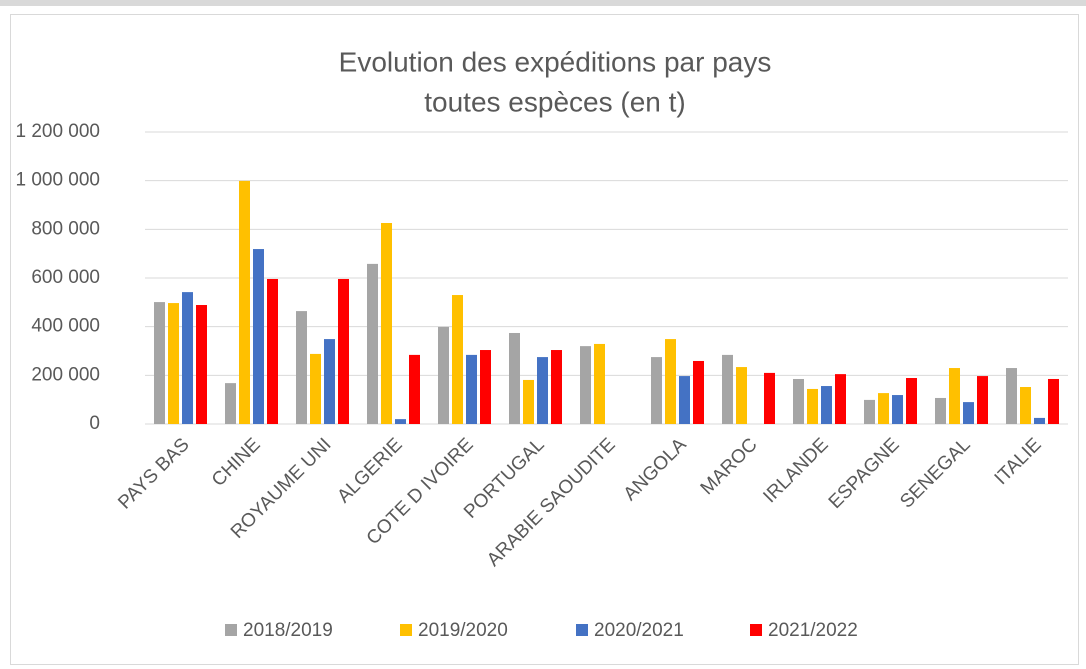 This screenshot has height=669, width=1086. Describe the element at coordinates (65, 326) in the screenshot. I see `y-tick-label: 400 000` at that location.